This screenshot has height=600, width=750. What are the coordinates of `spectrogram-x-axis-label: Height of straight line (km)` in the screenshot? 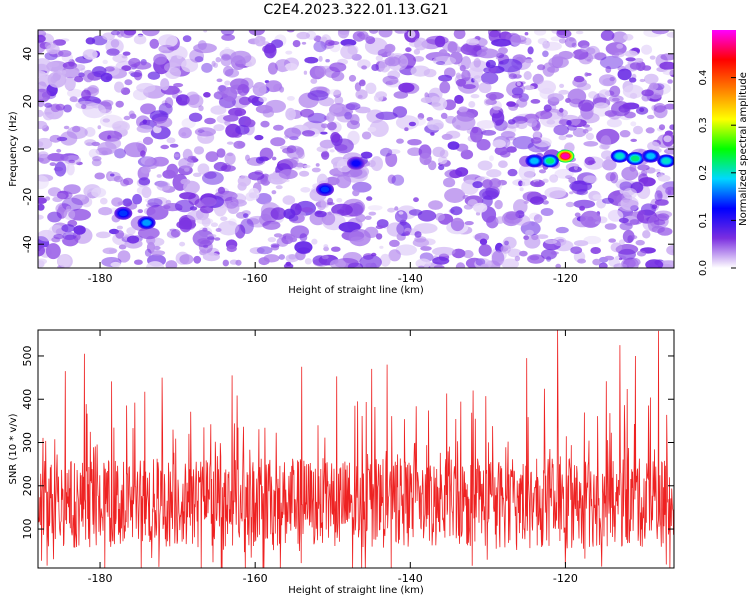 It's located at (356, 290).